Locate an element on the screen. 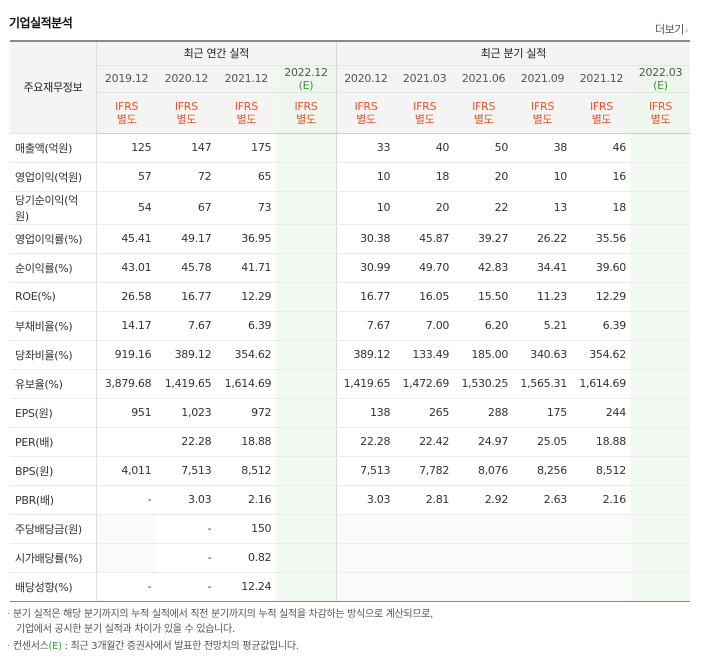 The image size is (702, 664). group-quarter-header: 최근 분기 실적 is located at coordinates (512, 53).